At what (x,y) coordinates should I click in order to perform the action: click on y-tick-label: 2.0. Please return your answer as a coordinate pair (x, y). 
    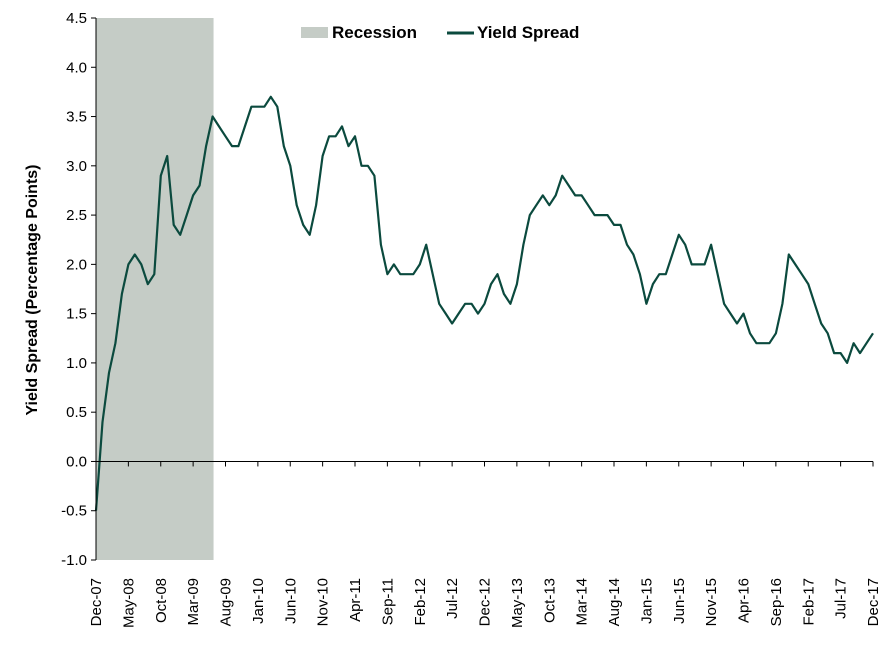
    Looking at the image, I should click on (76, 264).